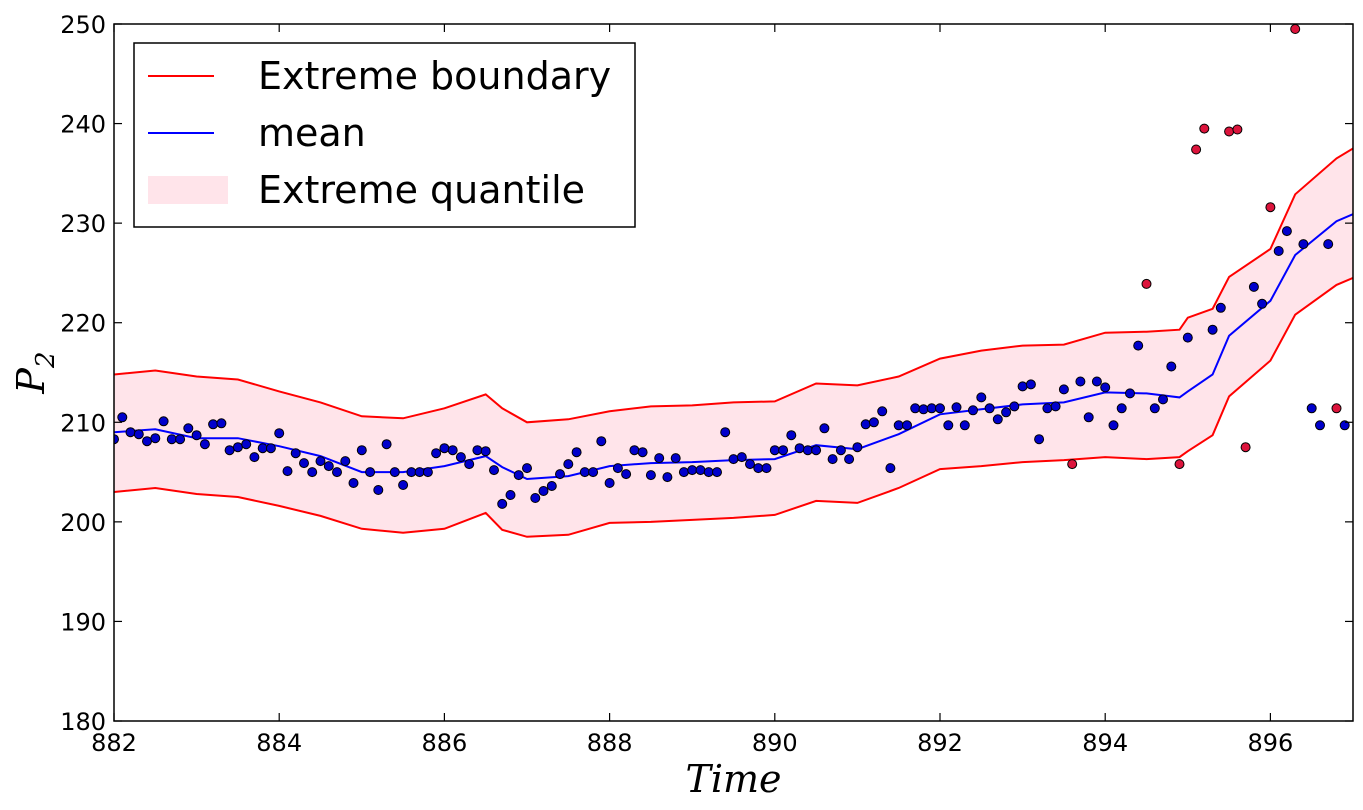 This screenshot has width=1363, height=810. Describe the element at coordinates (434, 76) in the screenshot. I see `legend-label: Extreme boundary` at that location.